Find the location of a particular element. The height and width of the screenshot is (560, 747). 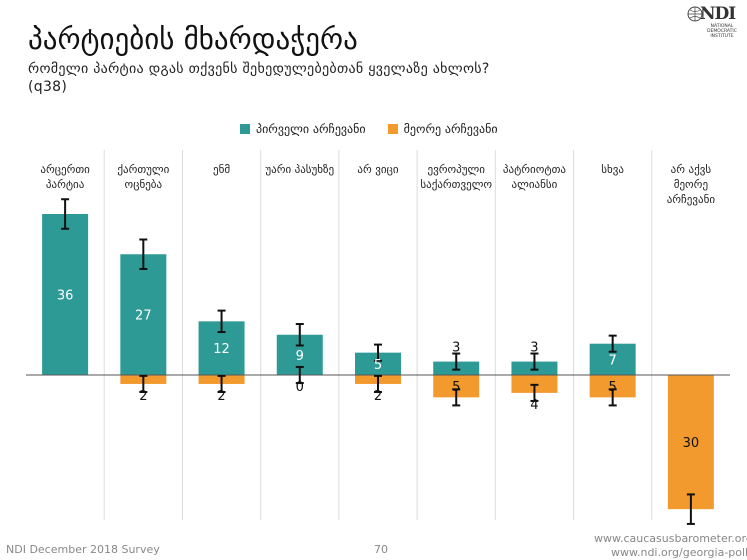

legend-item-first-choice: პირველი არჩევანი is located at coordinates (303, 129).